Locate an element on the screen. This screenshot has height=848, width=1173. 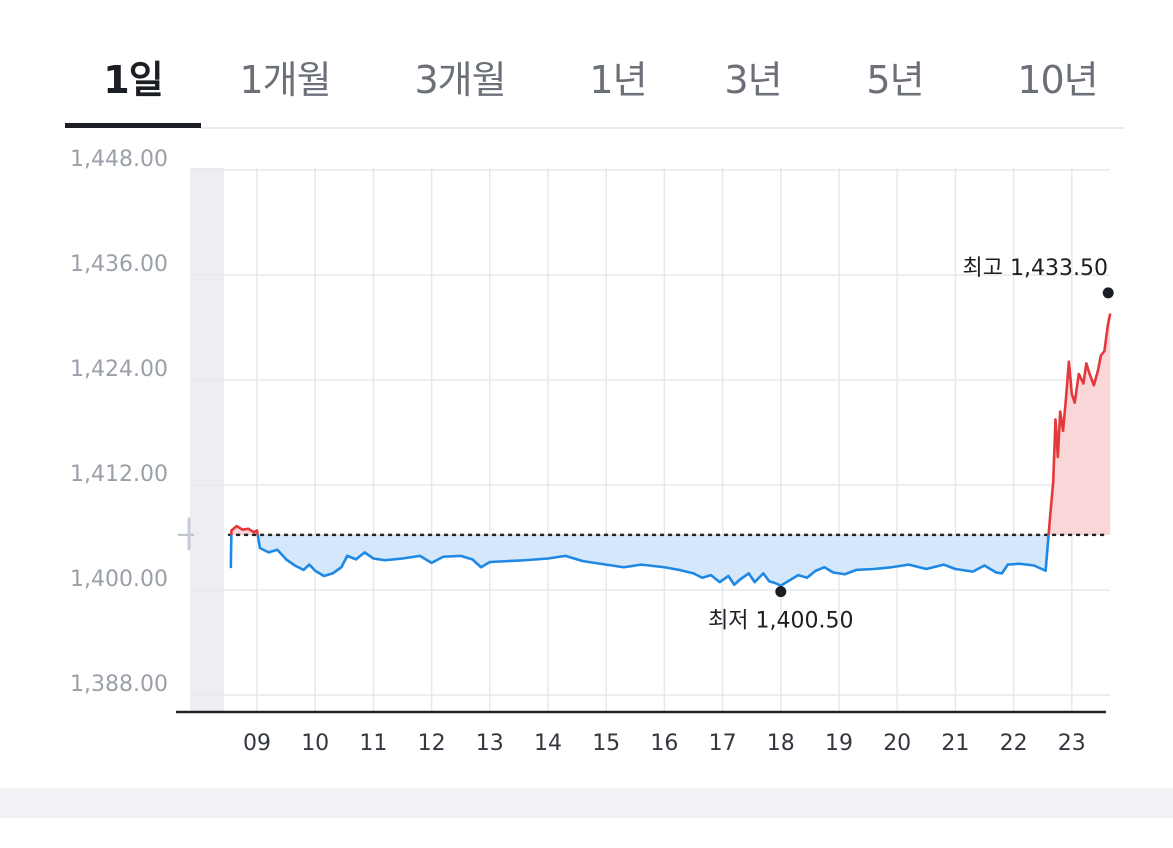
high-annotation: 최고 1,433.50 is located at coordinates (1035, 268).